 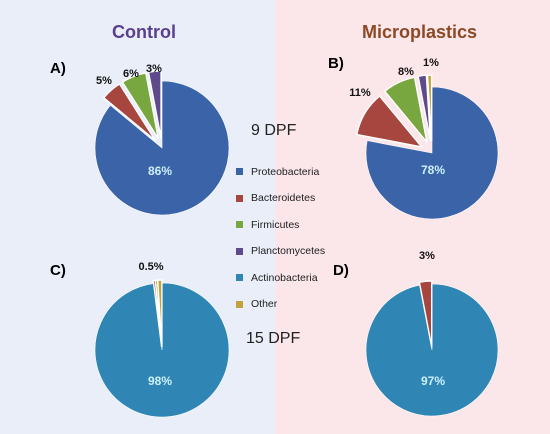 I want to click on pie-slice-label: 6%, so click(x=131, y=74).